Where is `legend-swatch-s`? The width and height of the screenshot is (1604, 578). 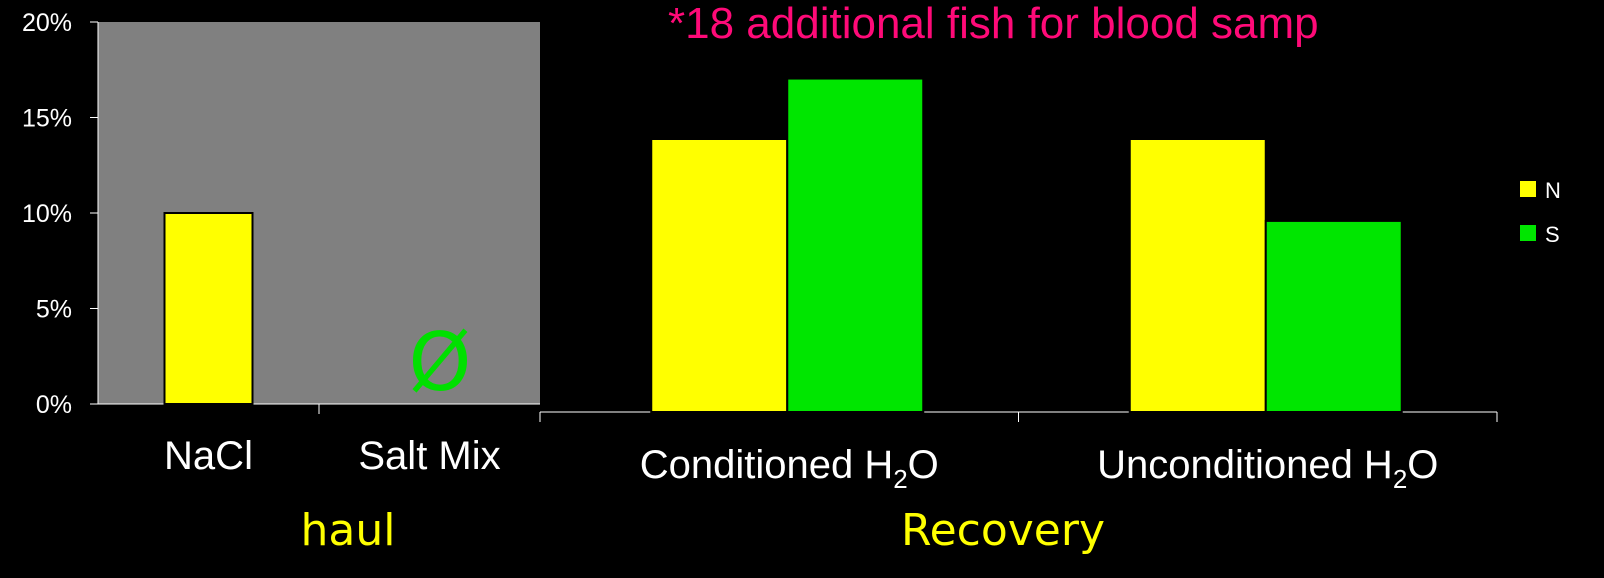 legend-swatch-s is located at coordinates (1528, 233).